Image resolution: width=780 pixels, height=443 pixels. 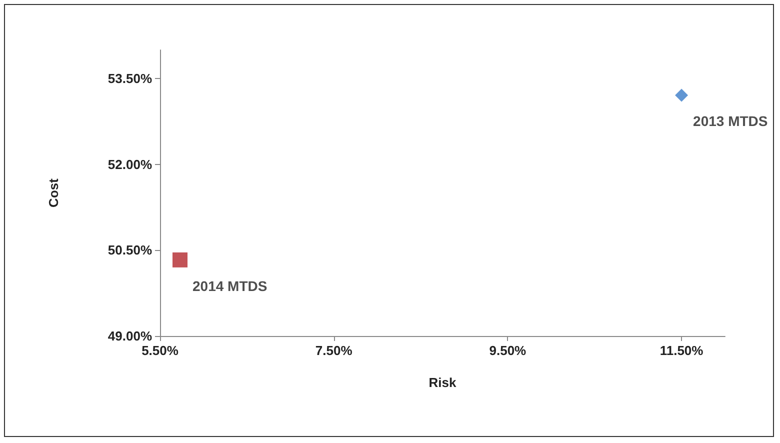 I want to click on y-tick-label: 52.00%, so click(x=130, y=164).